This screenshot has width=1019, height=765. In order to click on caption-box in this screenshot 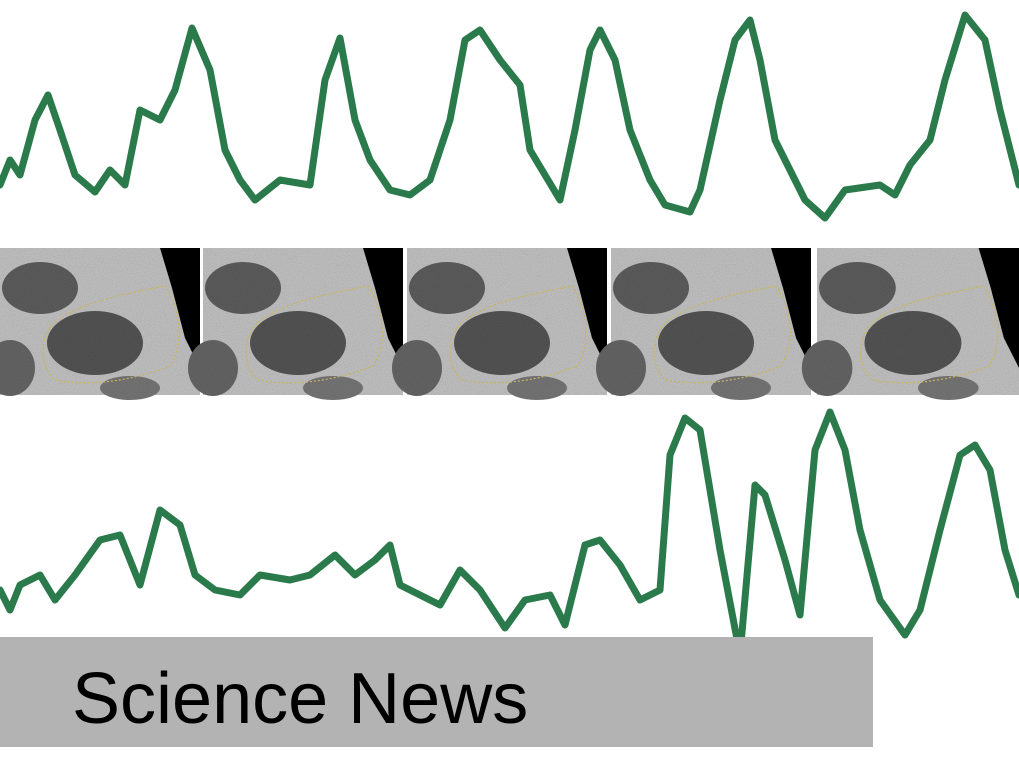, I will do `click(436, 692)`.